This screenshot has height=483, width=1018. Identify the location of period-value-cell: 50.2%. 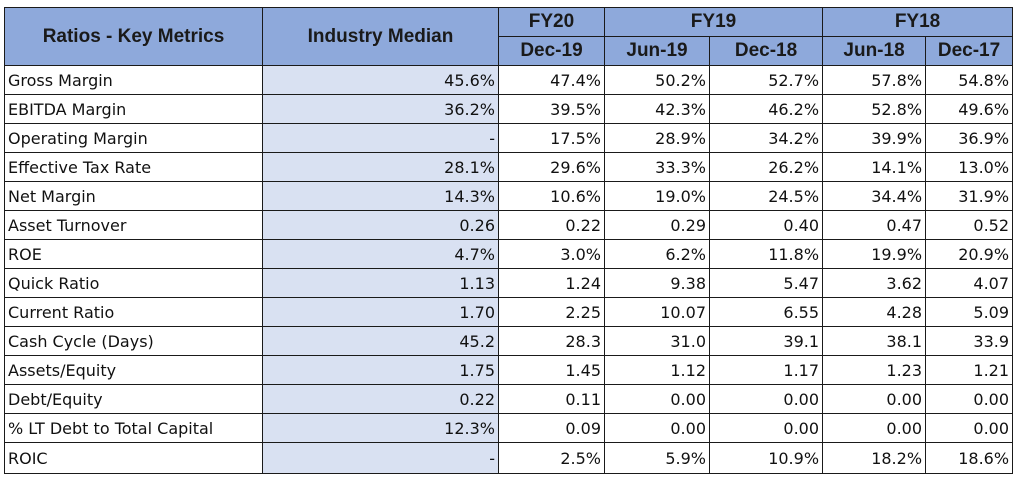
(657, 80).